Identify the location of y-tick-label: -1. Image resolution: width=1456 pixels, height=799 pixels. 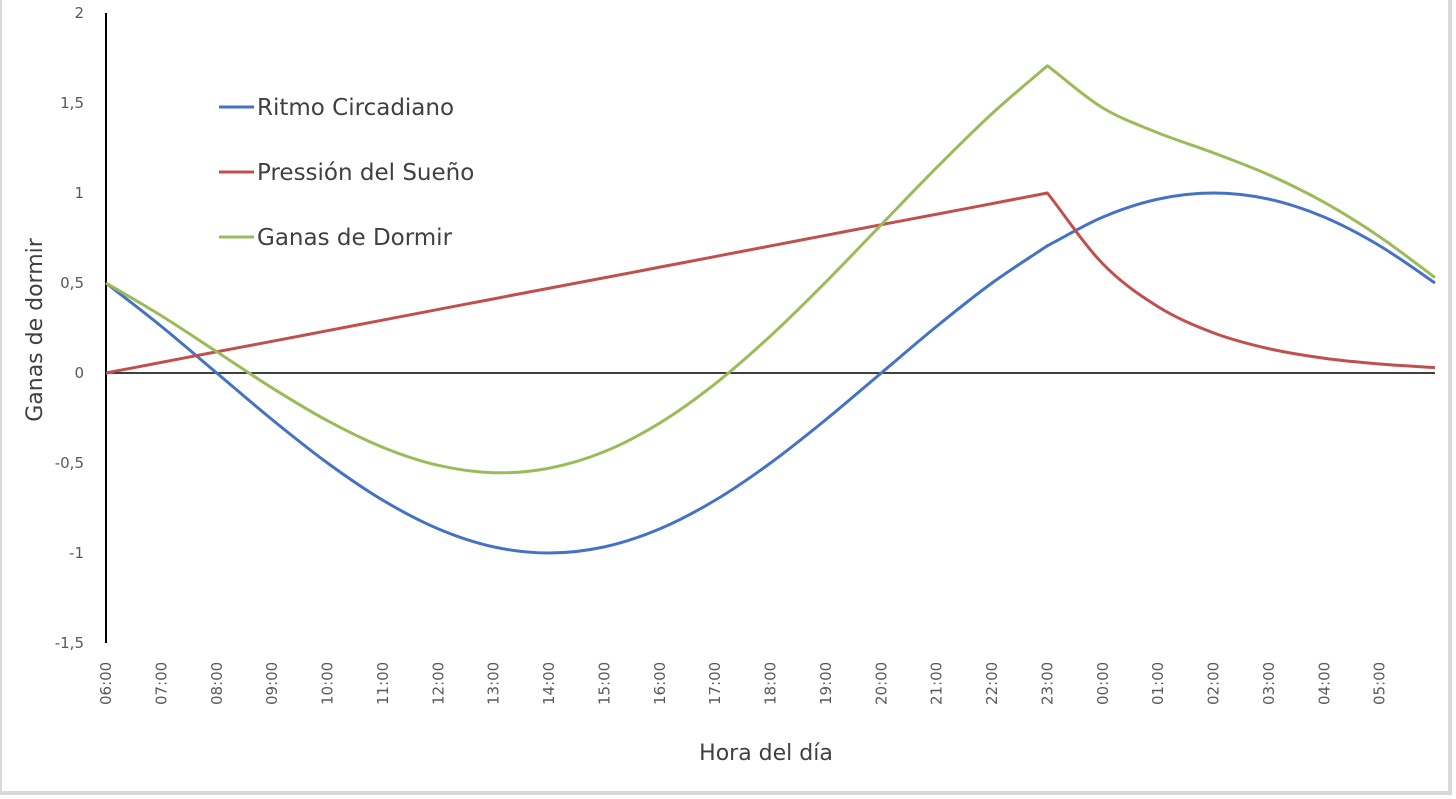
(76, 553).